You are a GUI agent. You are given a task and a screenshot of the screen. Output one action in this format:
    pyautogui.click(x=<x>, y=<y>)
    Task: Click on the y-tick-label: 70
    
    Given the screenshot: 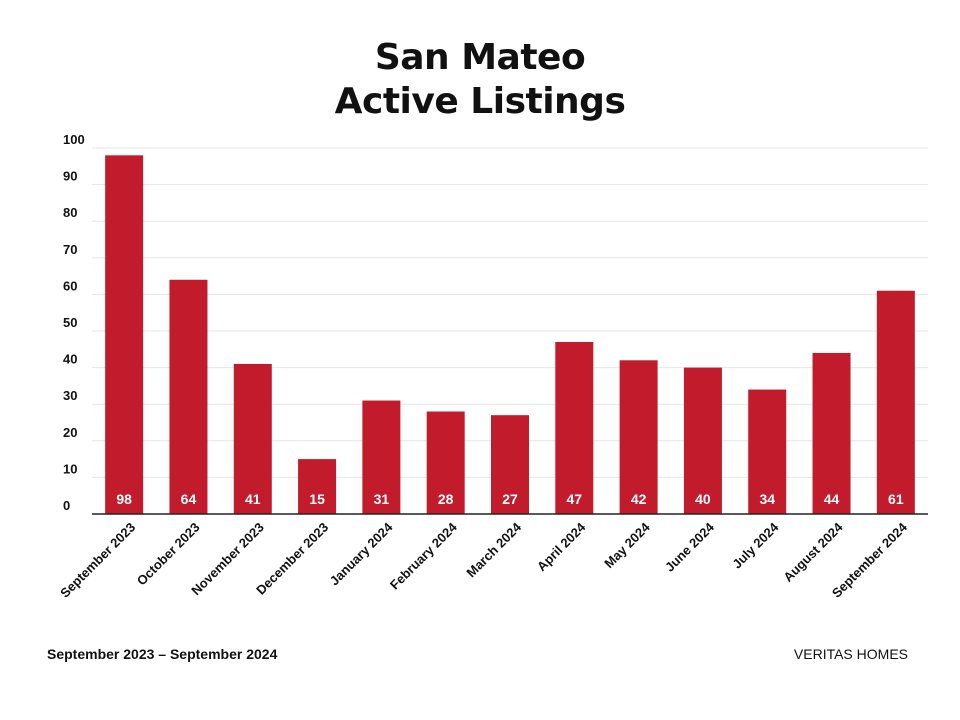 What is the action you would take?
    pyautogui.click(x=70, y=249)
    